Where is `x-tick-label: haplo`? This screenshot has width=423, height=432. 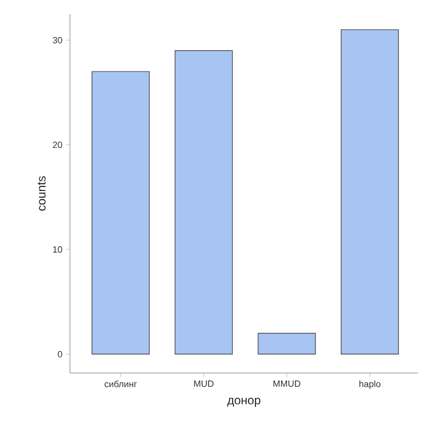
x-tick-label: haplo is located at coordinates (369, 384).